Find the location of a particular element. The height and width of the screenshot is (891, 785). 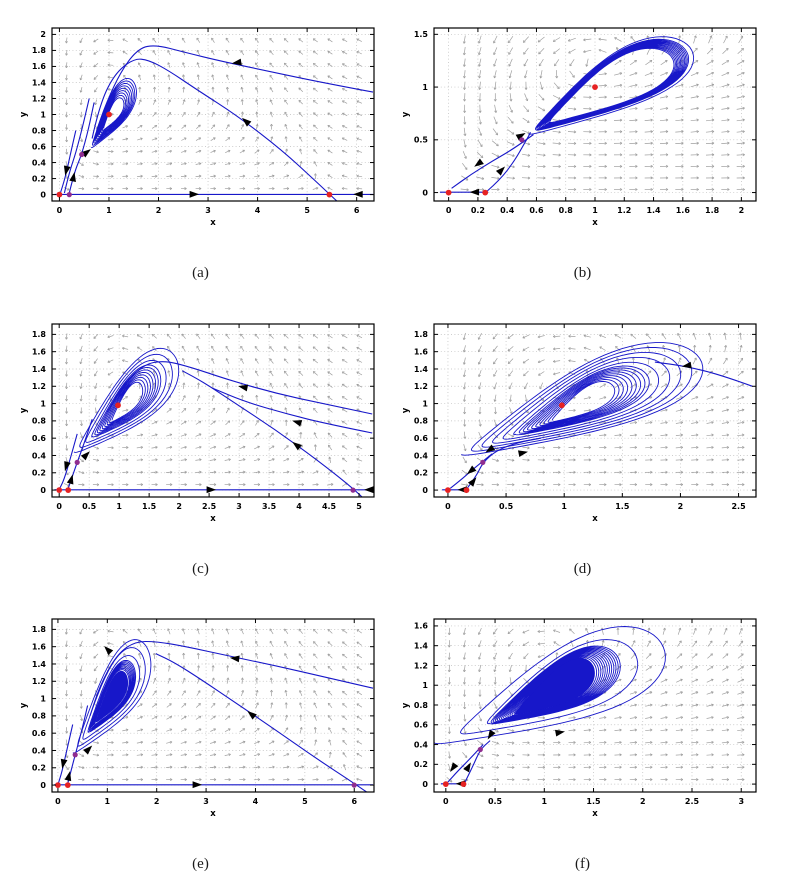

phase-portrait-e: 0 1 2 3 4 5 6 0 0.2 0.4 0.6 0.8 1 1.2 1.4 1.6 1.8 x y is located at coordinates (197, 718).